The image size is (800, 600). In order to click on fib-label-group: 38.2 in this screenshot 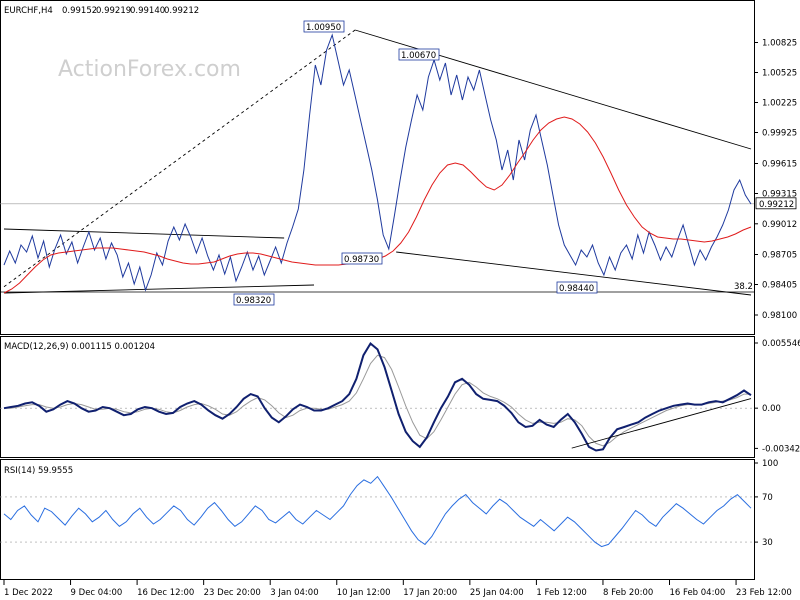, I will do `click(743, 287)`.